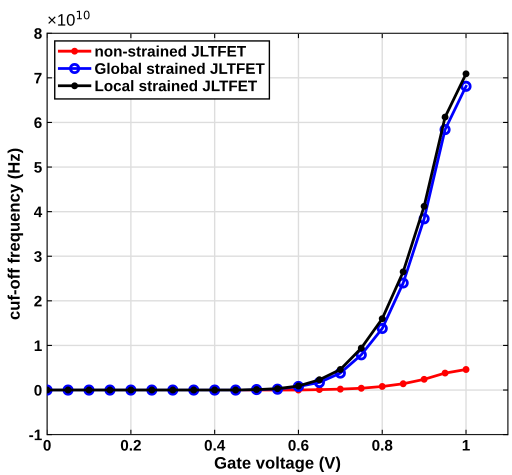 Image resolution: width=512 pixels, height=475 pixels. Describe the element at coordinates (69, 18) in the screenshot. I see `text: ×10$^{10}$` at that location.